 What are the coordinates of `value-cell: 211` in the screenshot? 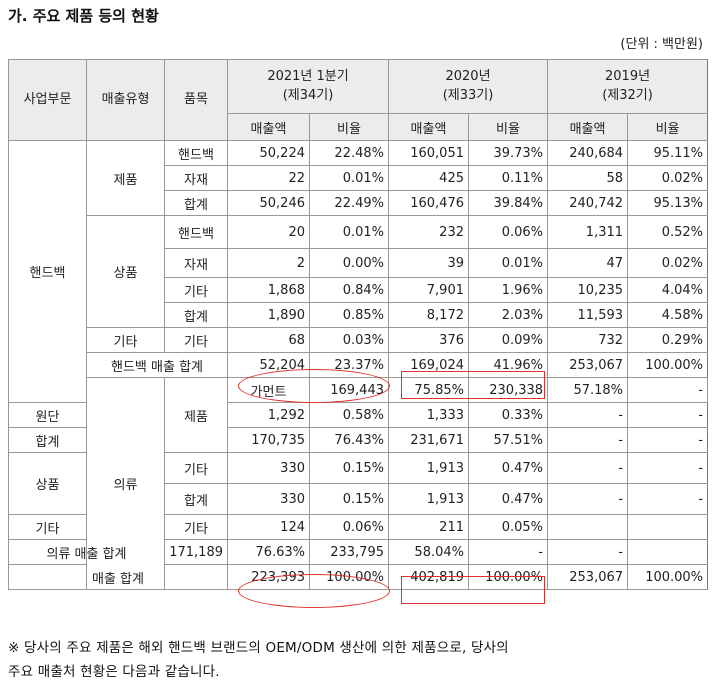 It's located at (428, 527).